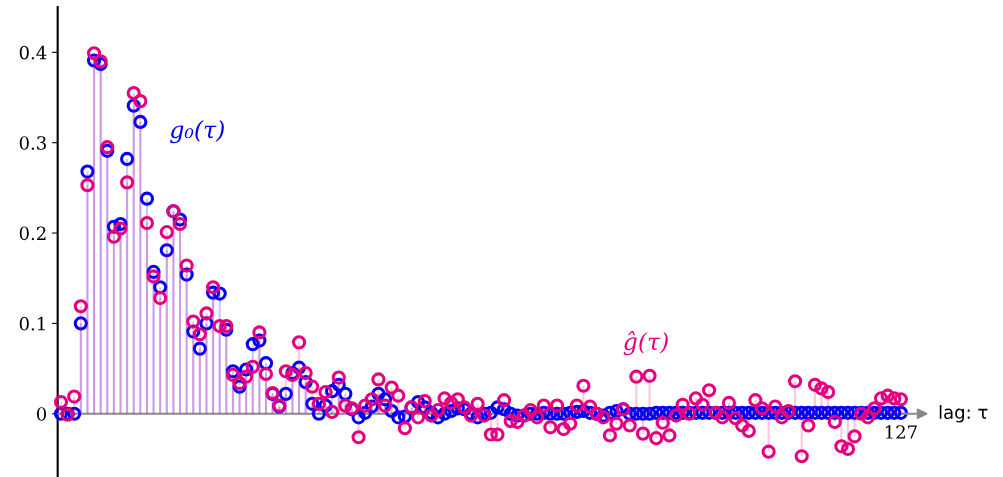 The image size is (1003, 477). What do you see at coordinates (32, 233) in the screenshot?
I see `y-tick-label: 0.2` at bounding box center [32, 233].